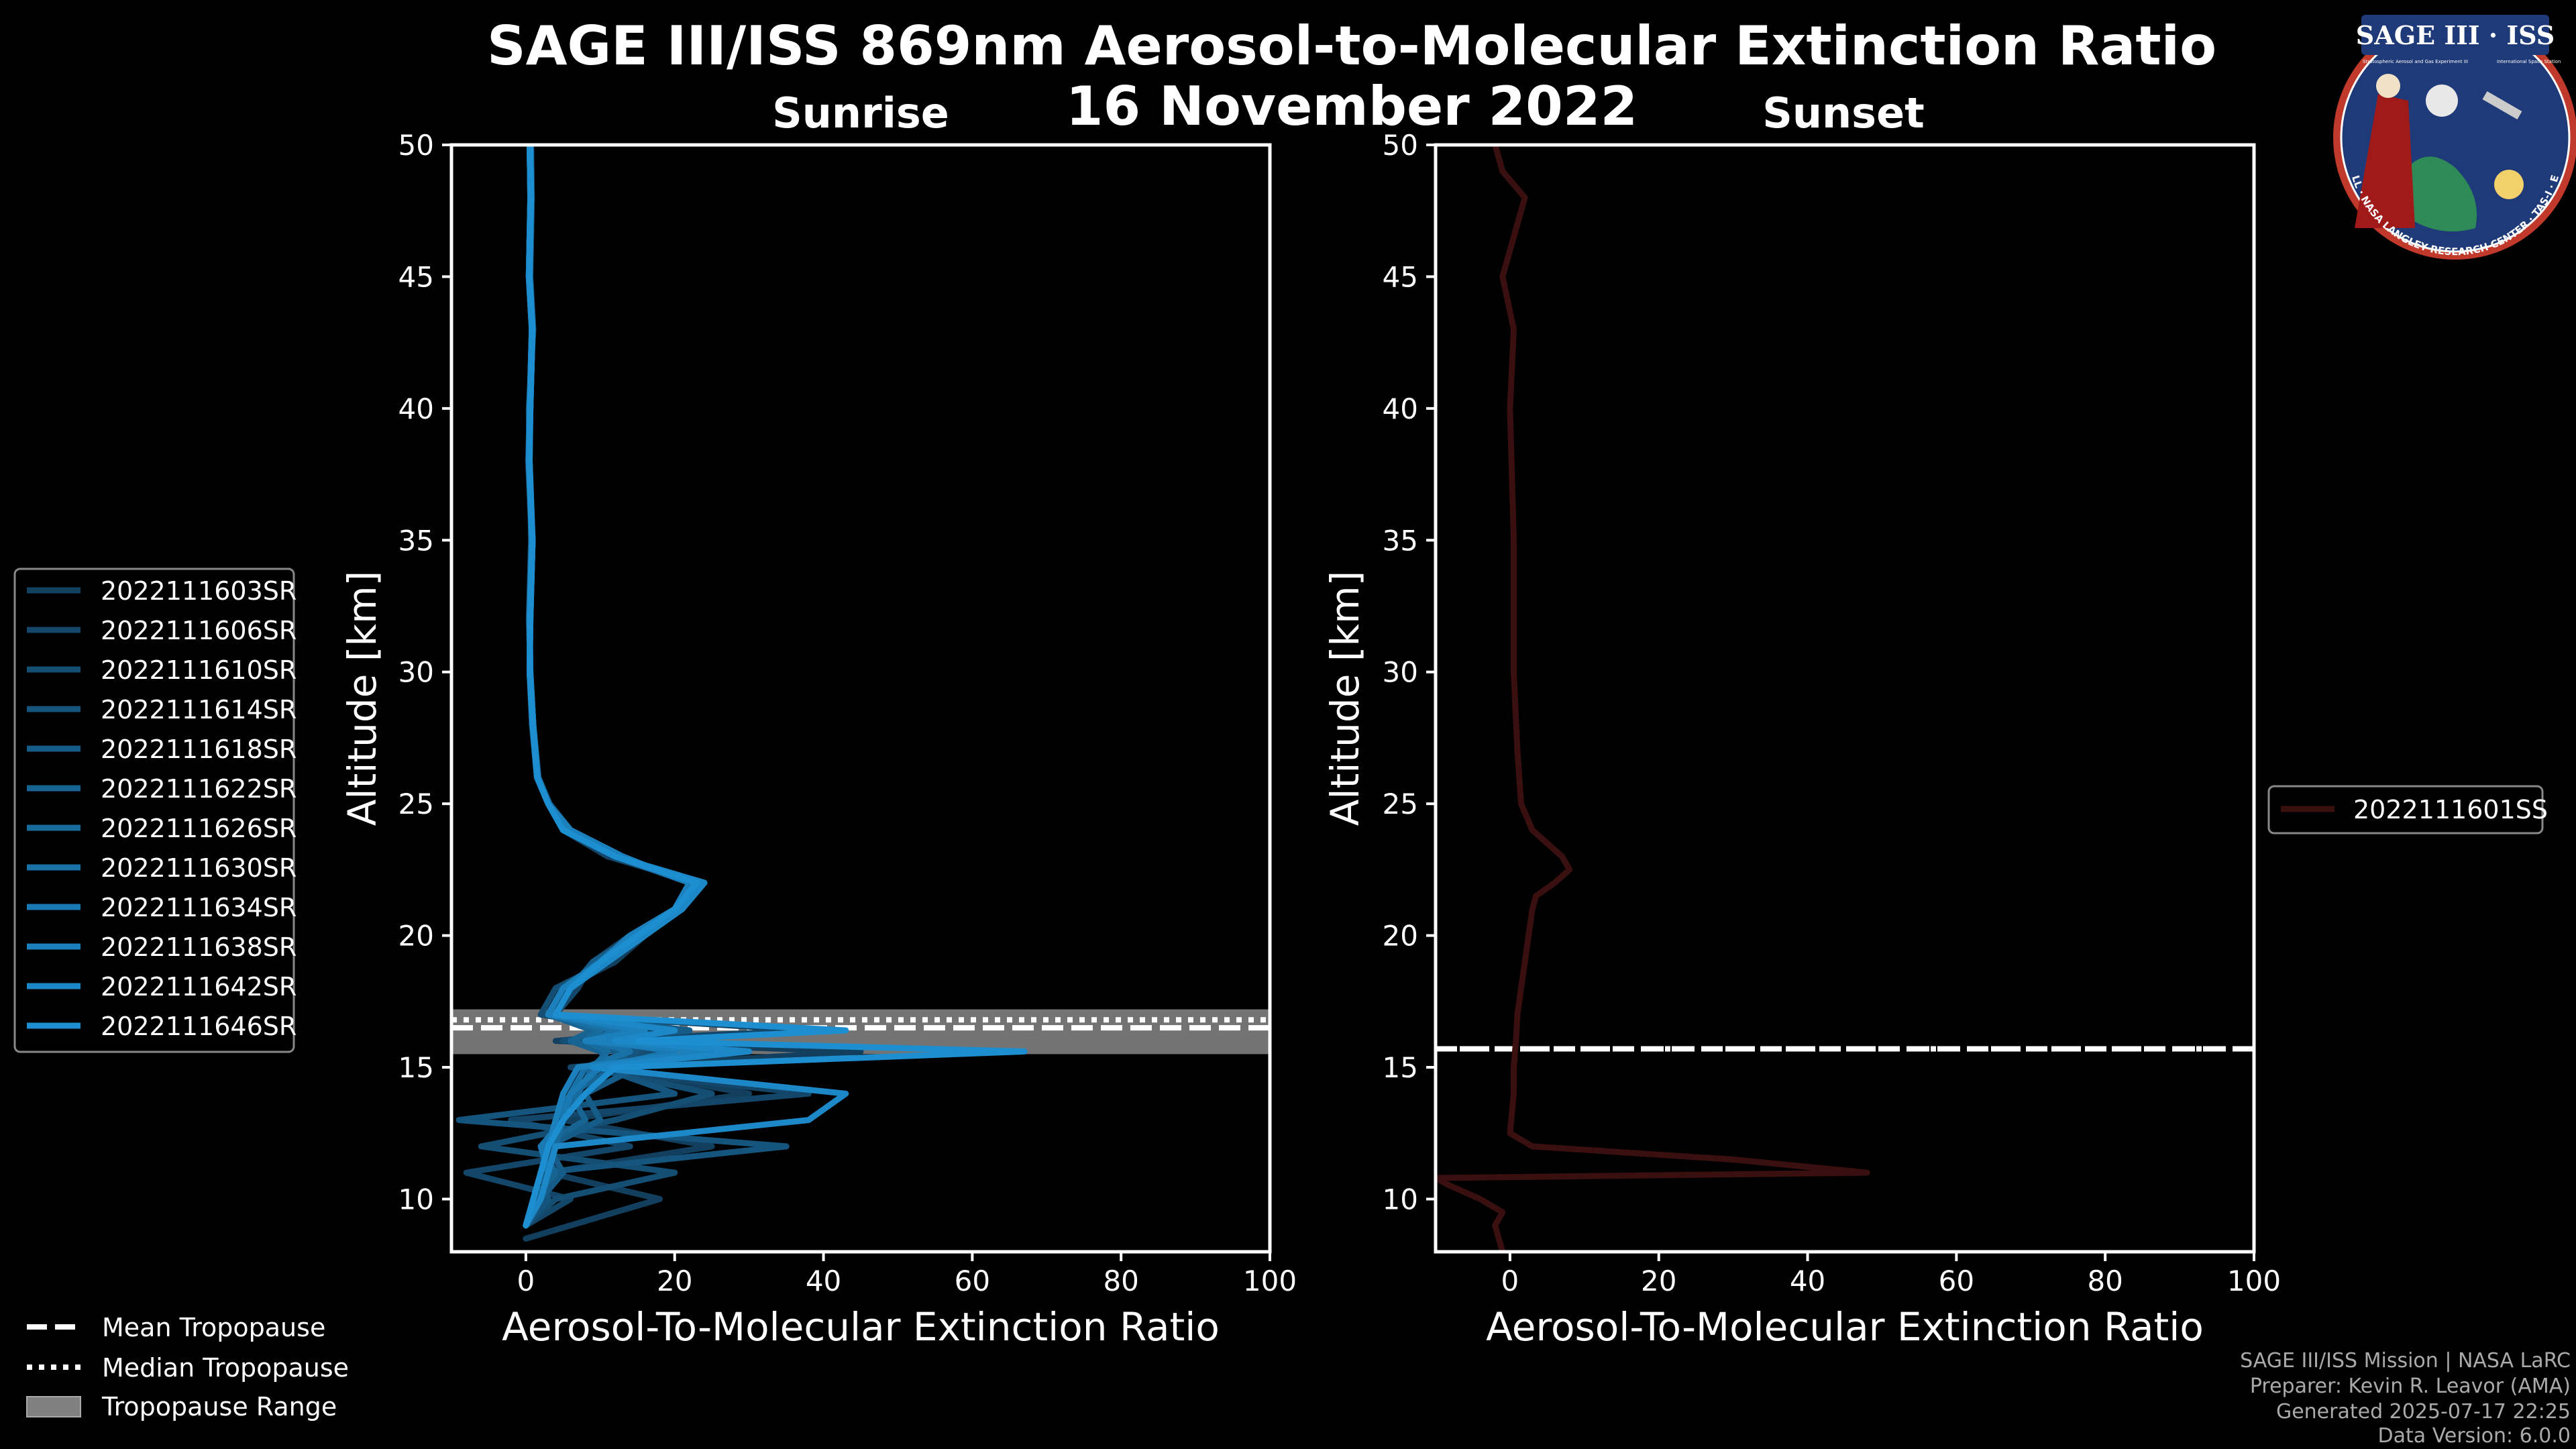 The image size is (2576, 1449). Describe the element at coordinates (1956, 1281) in the screenshot. I see `sunset-x-tick-label: 60` at that location.